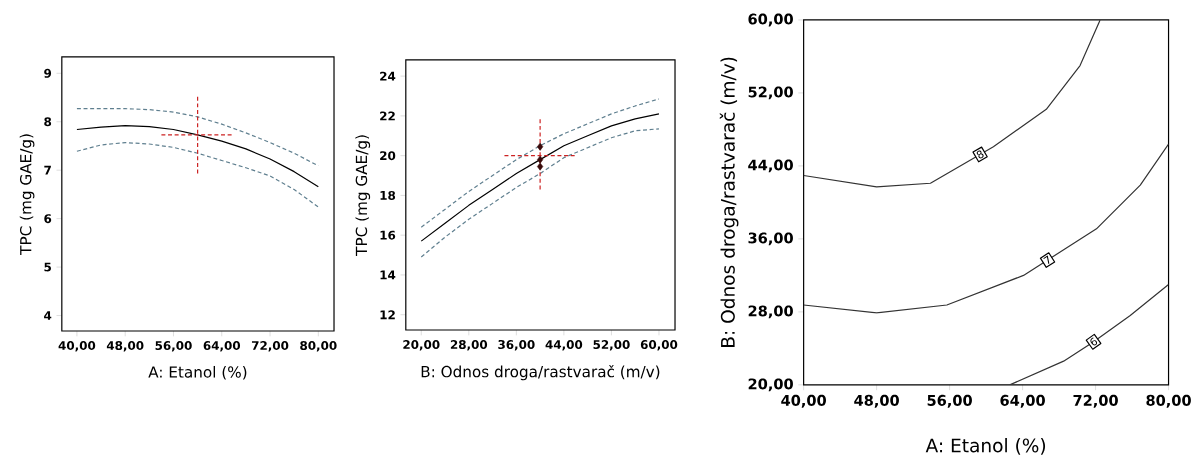  What do you see at coordinates (770, 93) in the screenshot?
I see `y-tick-label: 52,00` at bounding box center [770, 93].